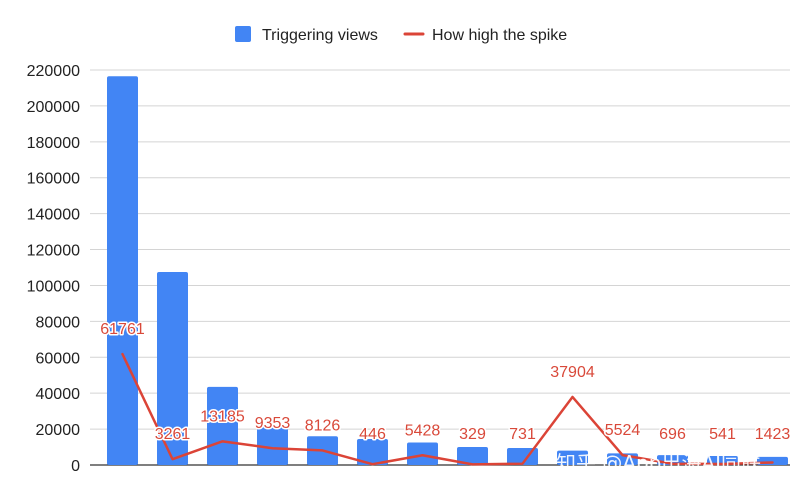 The height and width of the screenshot is (500, 808). Describe the element at coordinates (122, 329) in the screenshot. I see `how-high-the-spike-data-label: 61761` at that location.